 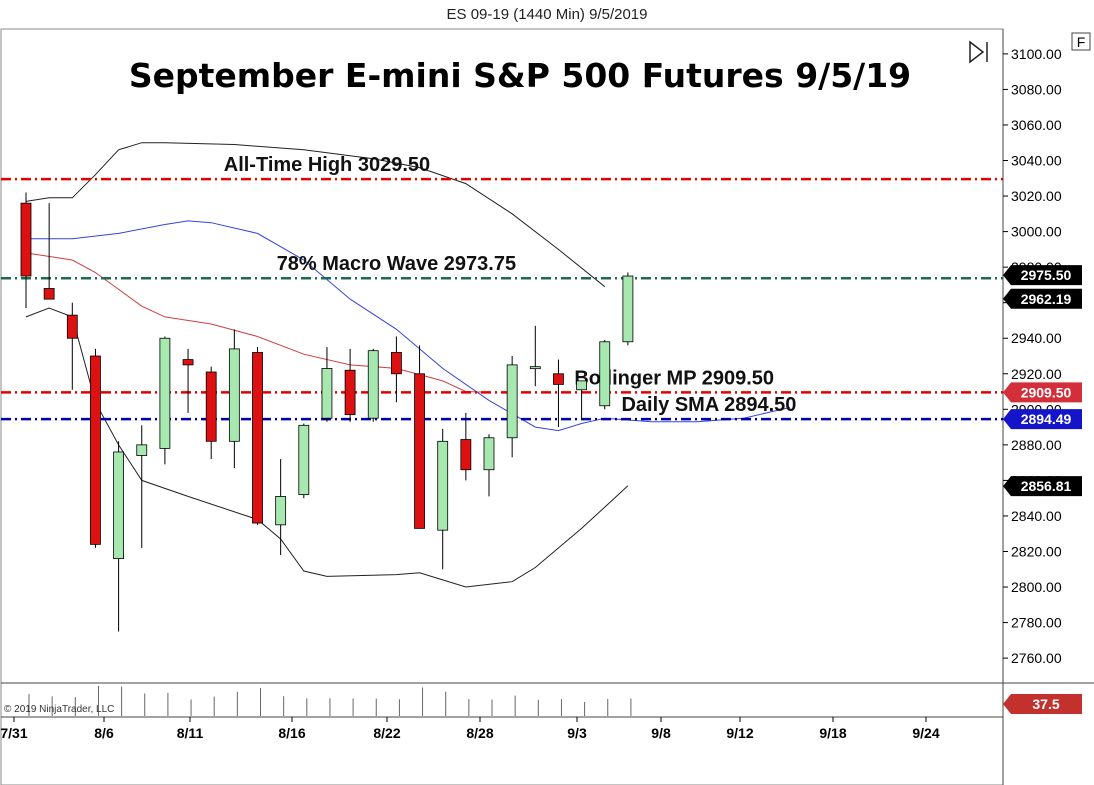 What do you see at coordinates (1046, 486) in the screenshot?
I see `svg-text: 2856.81` at bounding box center [1046, 486].